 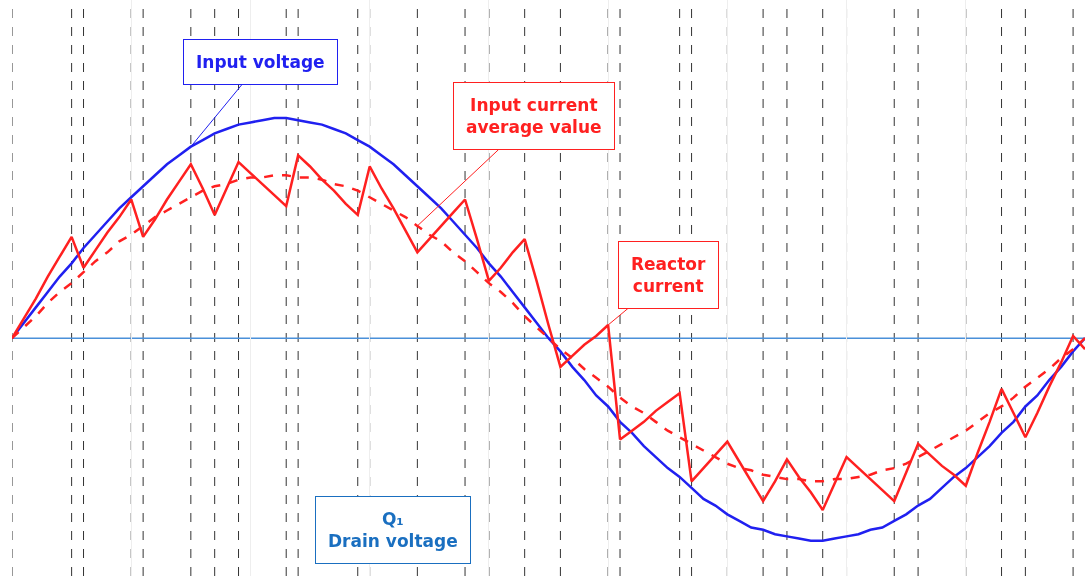 What do you see at coordinates (260, 62) in the screenshot?
I see `text: Input voltage` at bounding box center [260, 62].